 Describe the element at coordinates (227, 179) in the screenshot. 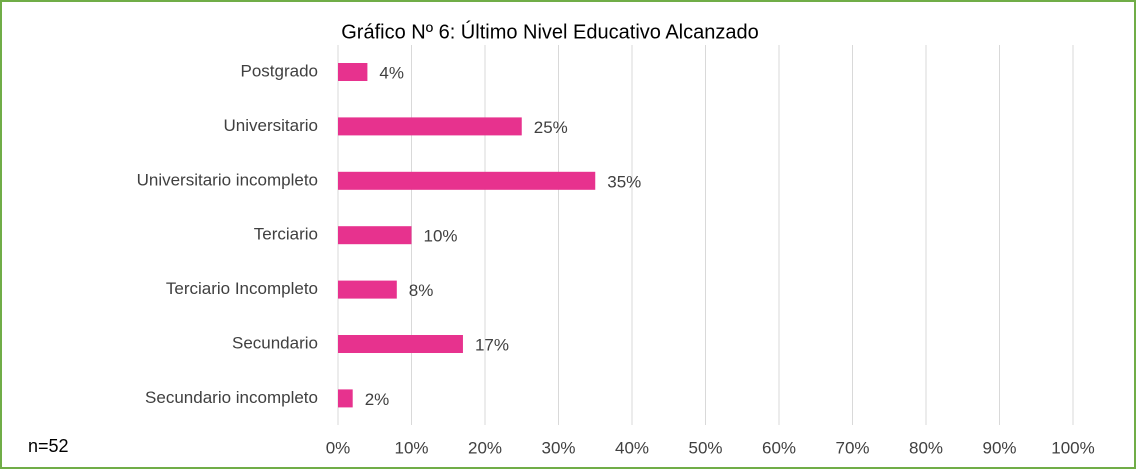

I see `y-tick-label: Universitario incompleto` at that location.